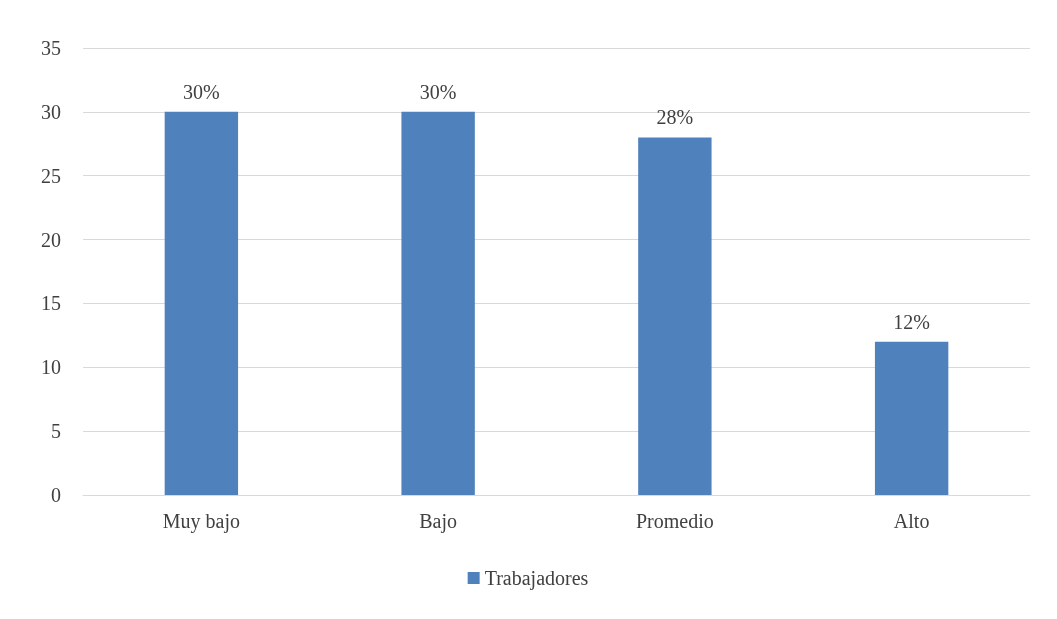 This screenshot has height=619, width=1057. I want to click on y-tick-label: 15, so click(51, 303).